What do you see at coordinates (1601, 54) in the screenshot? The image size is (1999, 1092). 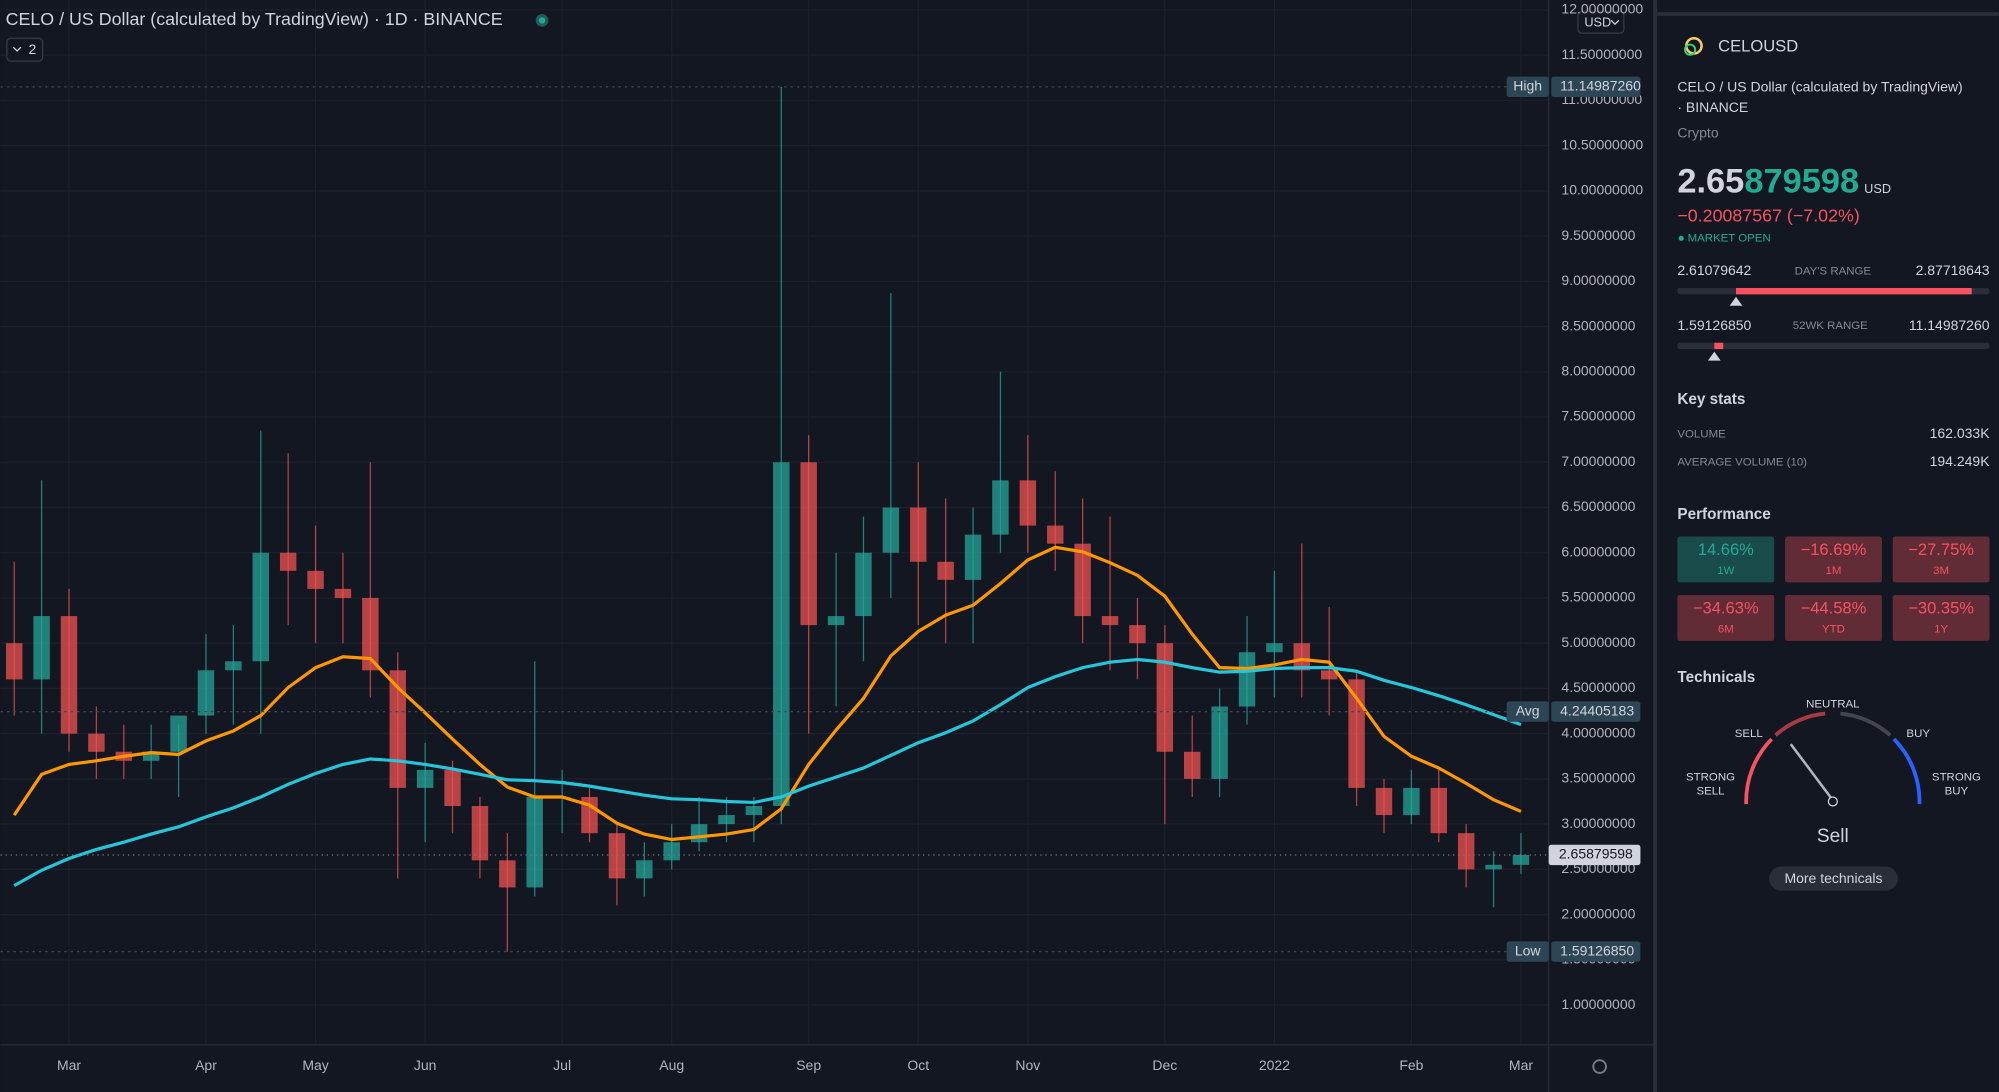 I see `y-tick-label: 11.50000000` at bounding box center [1601, 54].